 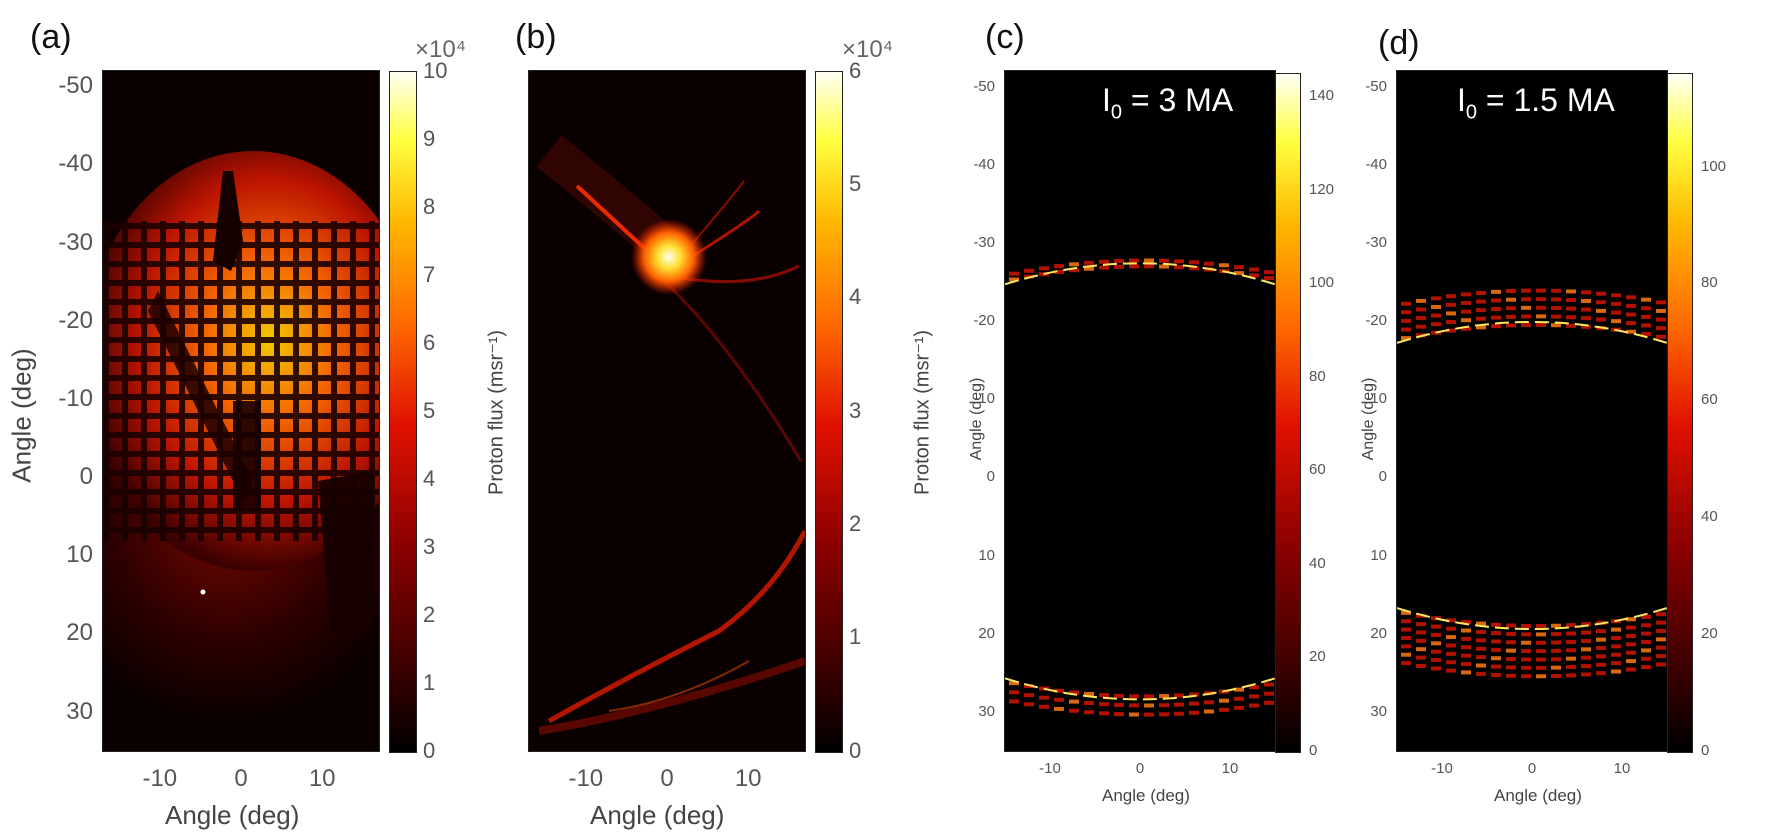 I want to click on panel-c-ytick: -50, so click(x=984, y=86).